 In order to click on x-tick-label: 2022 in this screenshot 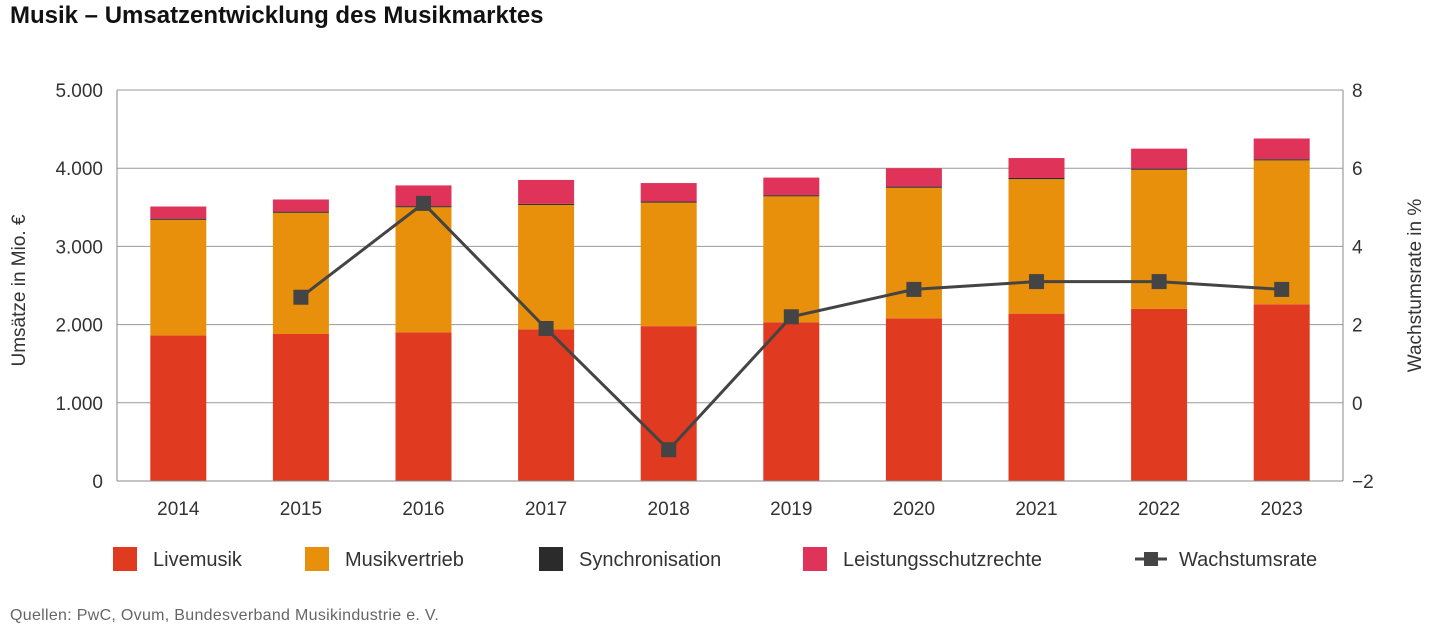, I will do `click(1159, 509)`.